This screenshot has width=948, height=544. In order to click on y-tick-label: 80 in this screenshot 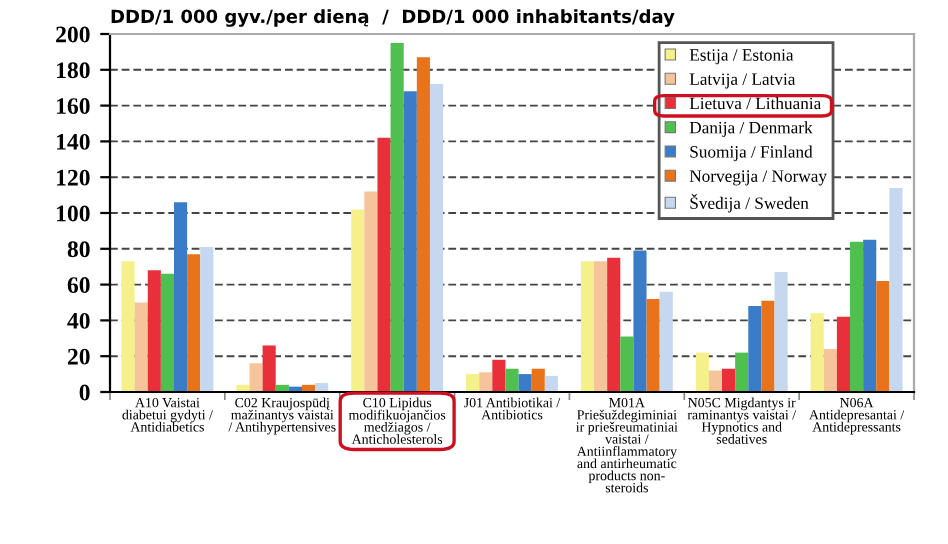, I will do `click(78, 249)`.